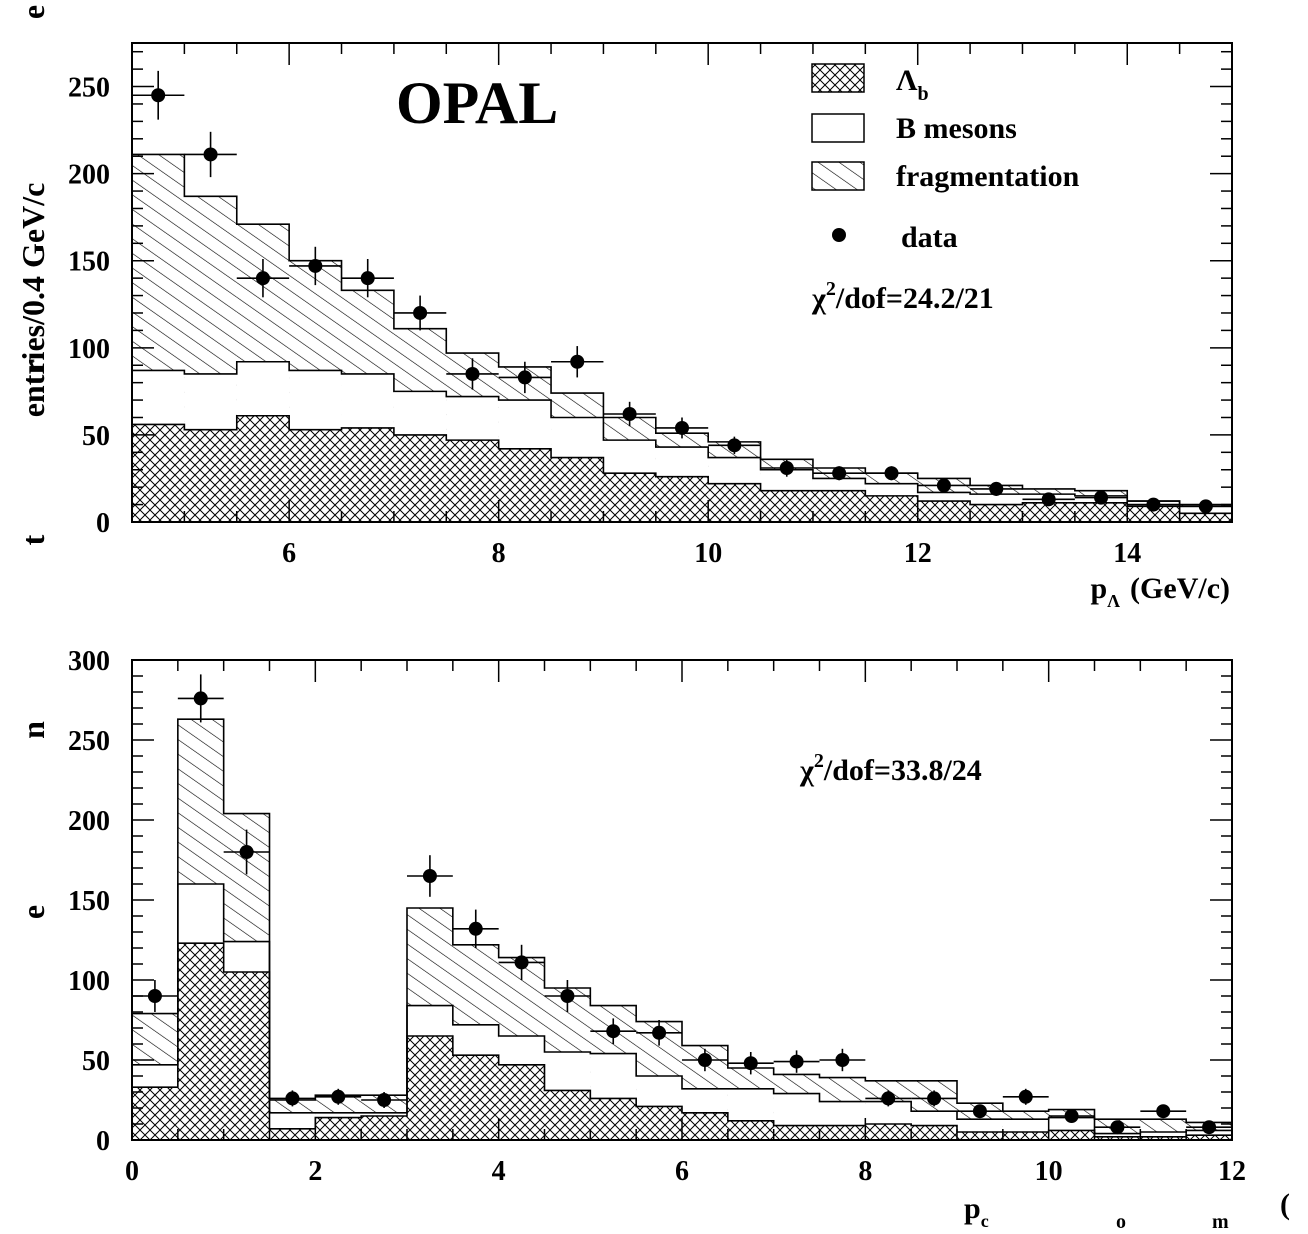  Describe the element at coordinates (132, 1171) in the screenshot. I see `bottom-xtick-label: 0` at that location.